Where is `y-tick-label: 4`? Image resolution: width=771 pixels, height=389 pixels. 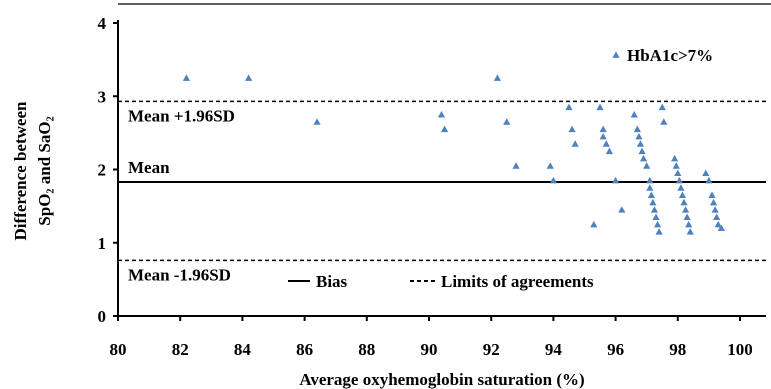 y-tick-label: 4 is located at coordinates (102, 23).